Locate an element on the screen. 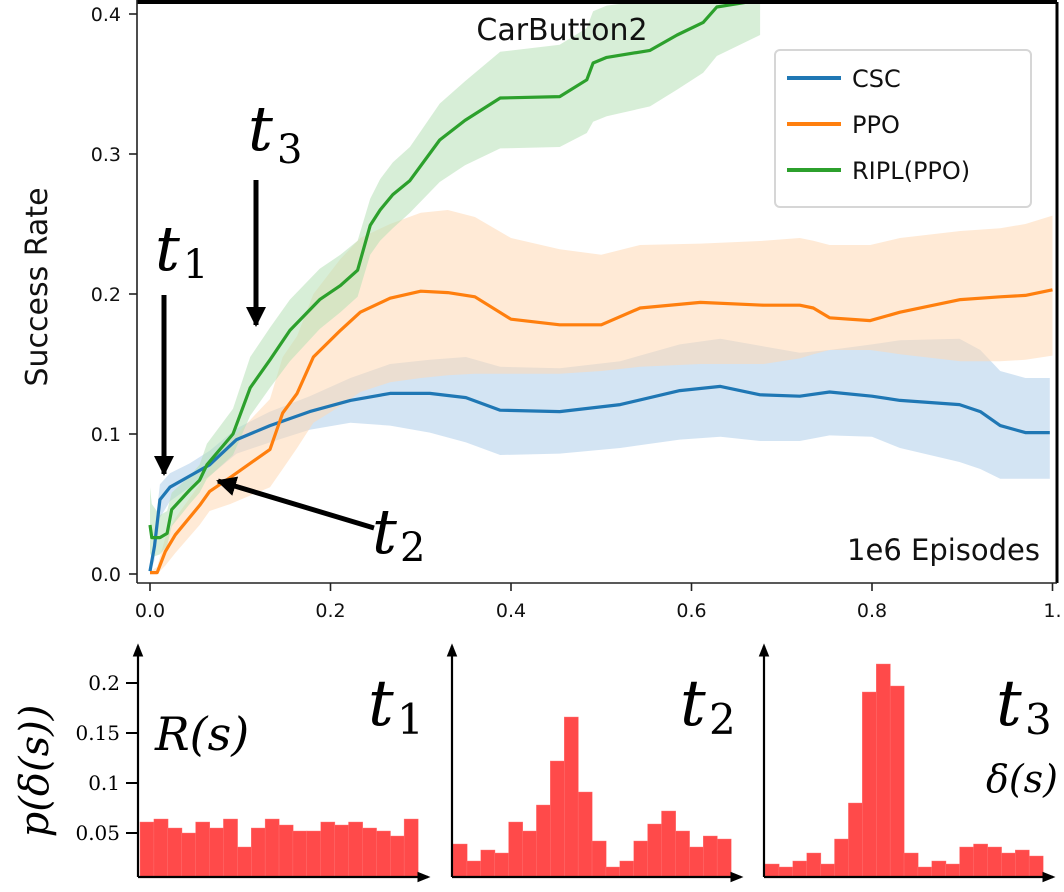 Image resolution: width=1064 pixels, height=892 pixels. annotation-t1-sub: 1 is located at coordinates (195, 265).